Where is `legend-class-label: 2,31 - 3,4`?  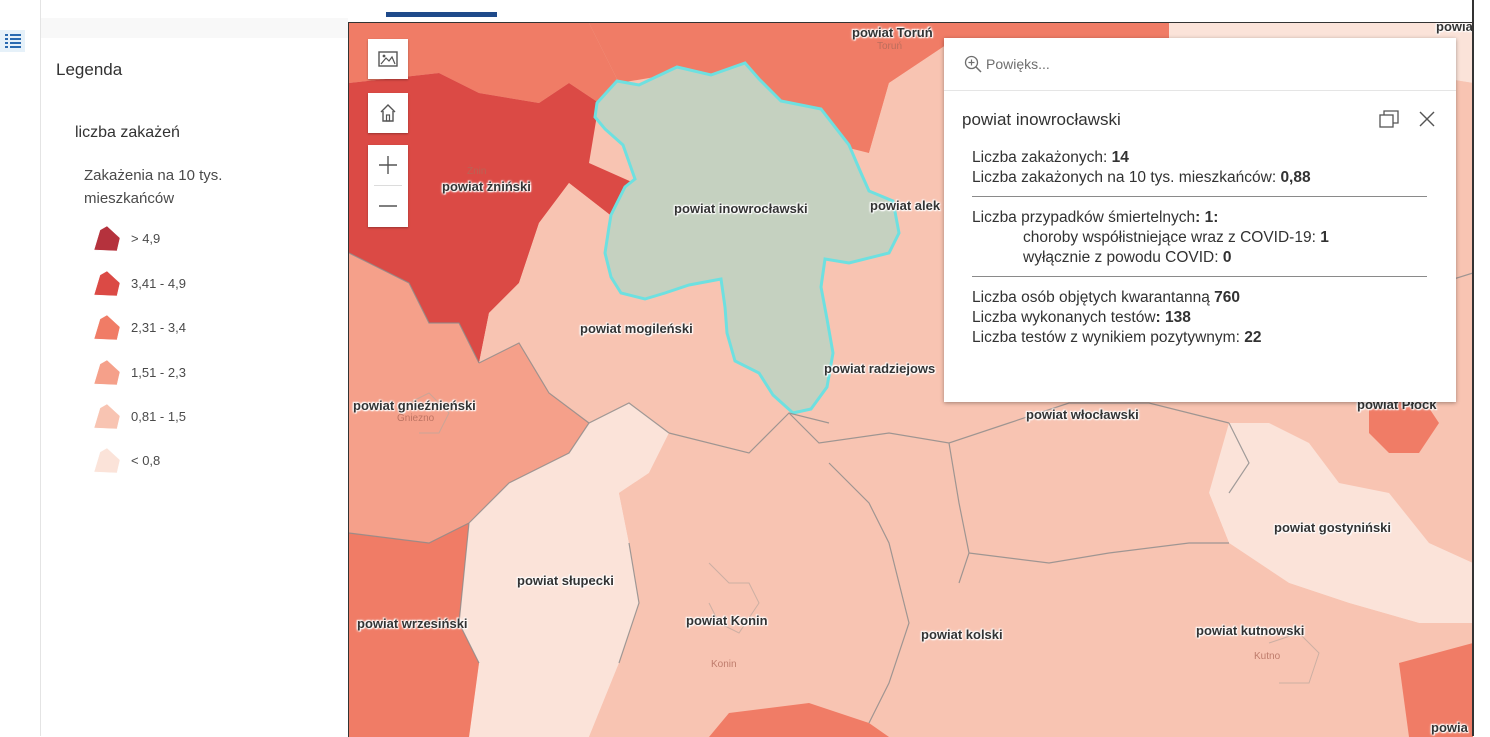
legend-class-label: 2,31 - 3,4 is located at coordinates (158, 327).